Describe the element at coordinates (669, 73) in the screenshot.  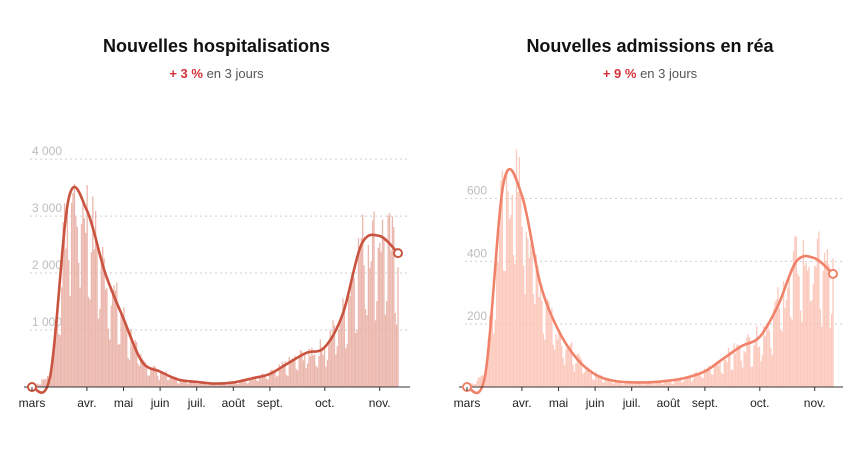
I see `change-period: en 3 jours` at that location.